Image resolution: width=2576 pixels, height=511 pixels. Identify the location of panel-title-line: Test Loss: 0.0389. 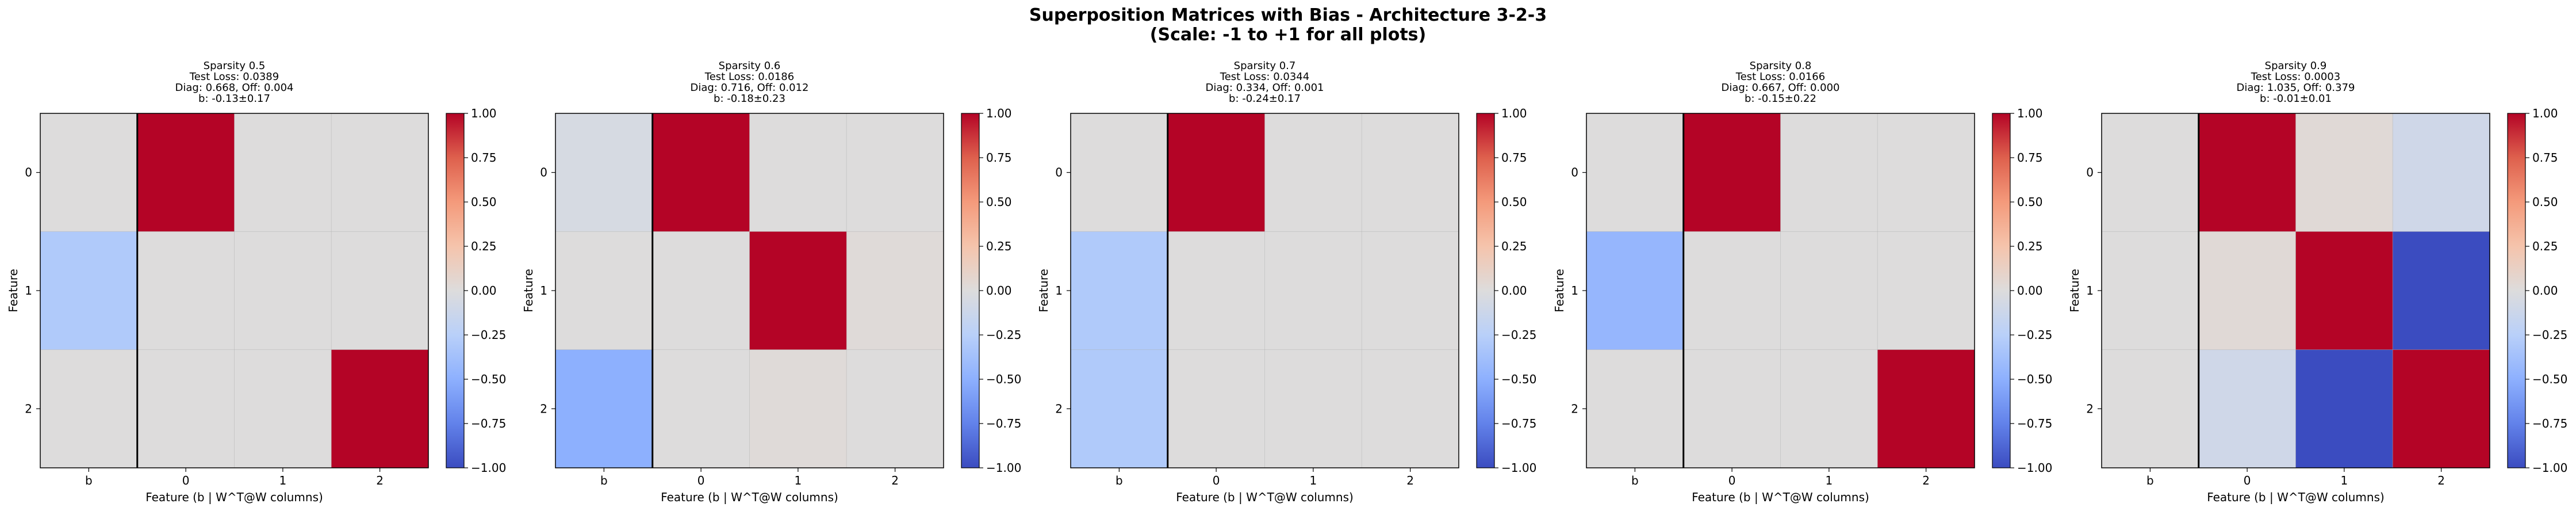
(234, 77).